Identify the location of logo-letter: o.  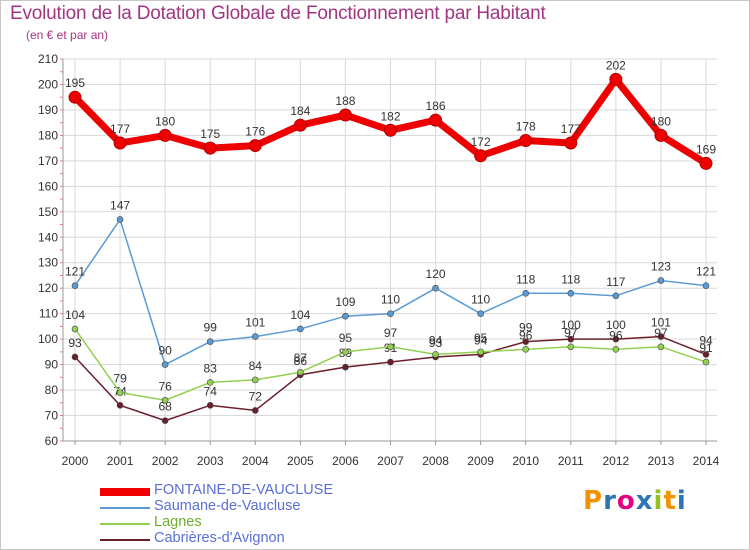
(626, 501).